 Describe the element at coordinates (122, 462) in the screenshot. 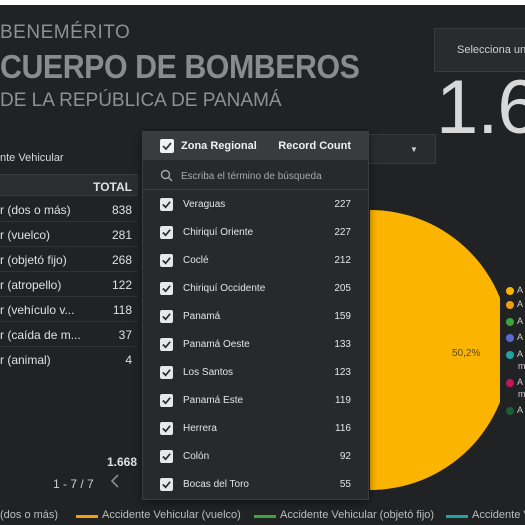

I see `grand-total: 1.668` at that location.